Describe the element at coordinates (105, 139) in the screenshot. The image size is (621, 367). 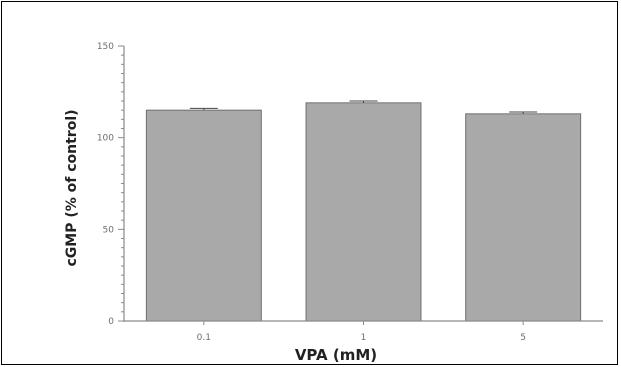
I see `y-tick-label: 100` at that location.